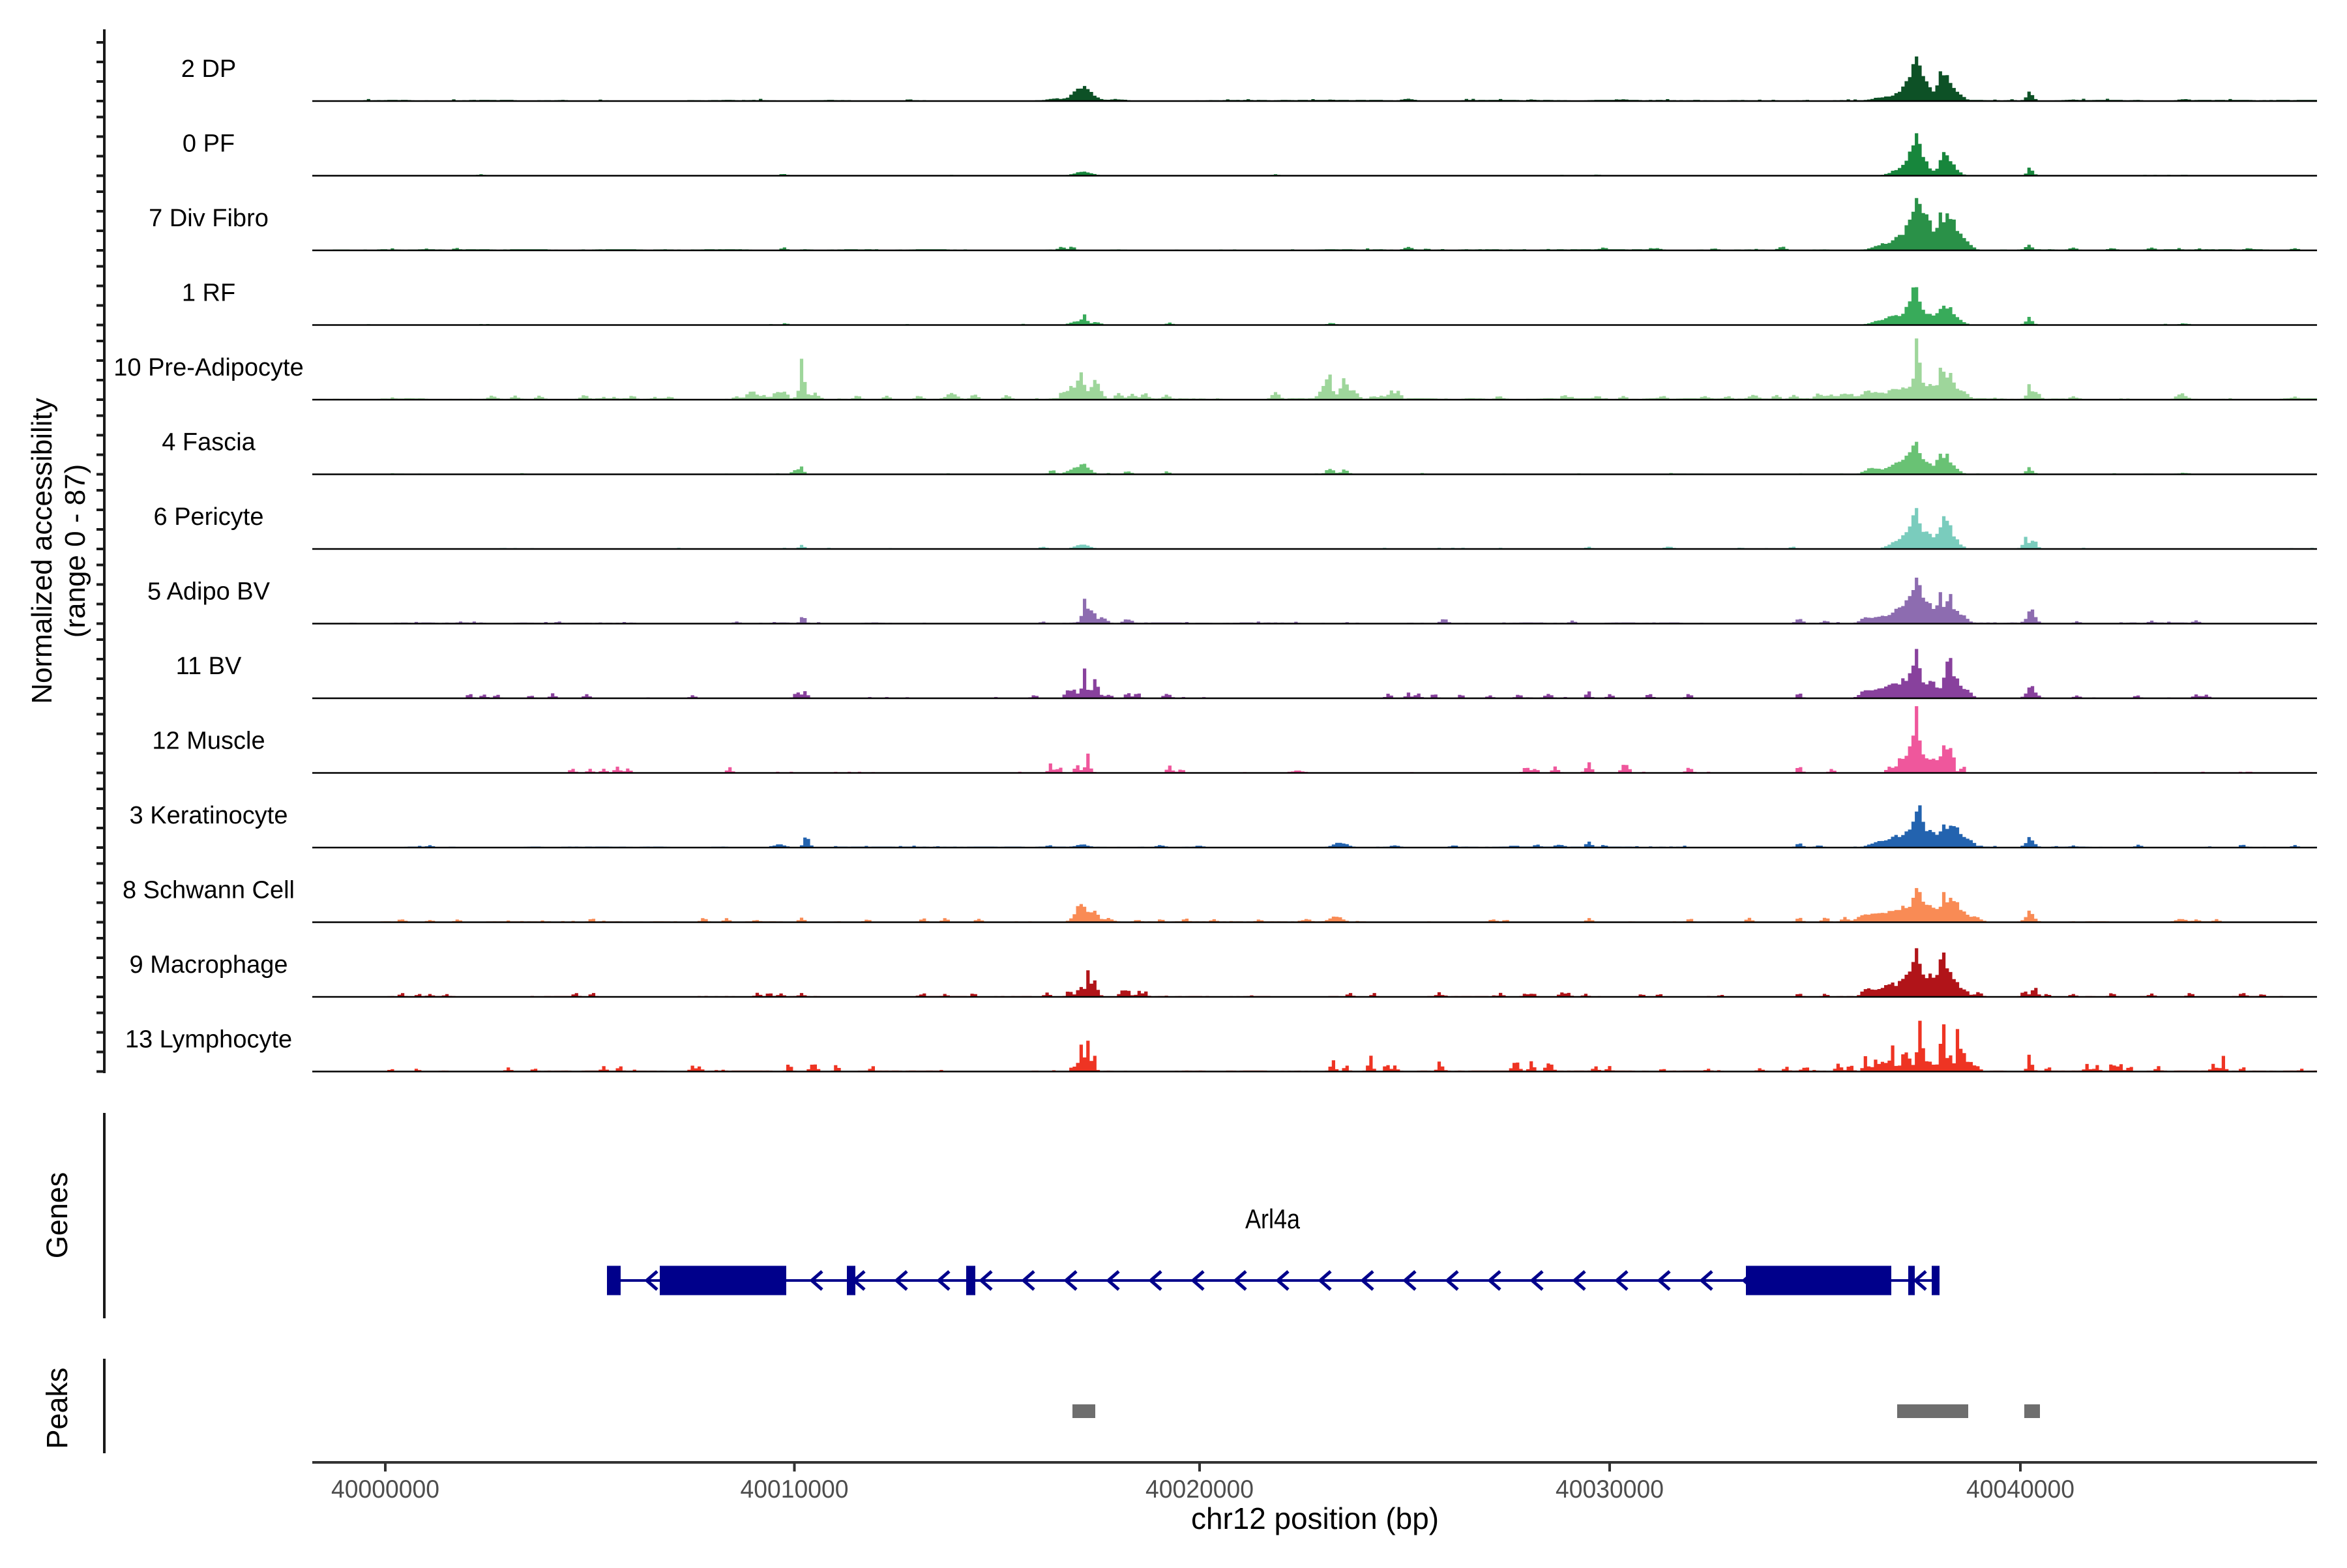 The height and width of the screenshot is (1568, 2347). Describe the element at coordinates (209, 815) in the screenshot. I see `svg-text: 3 Keratinocyte` at that location.